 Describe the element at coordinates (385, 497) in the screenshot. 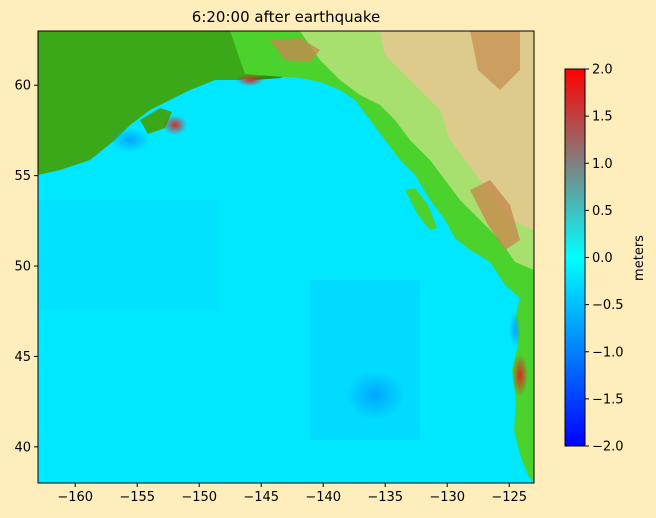

I see `x-tick-label: −135` at that location.